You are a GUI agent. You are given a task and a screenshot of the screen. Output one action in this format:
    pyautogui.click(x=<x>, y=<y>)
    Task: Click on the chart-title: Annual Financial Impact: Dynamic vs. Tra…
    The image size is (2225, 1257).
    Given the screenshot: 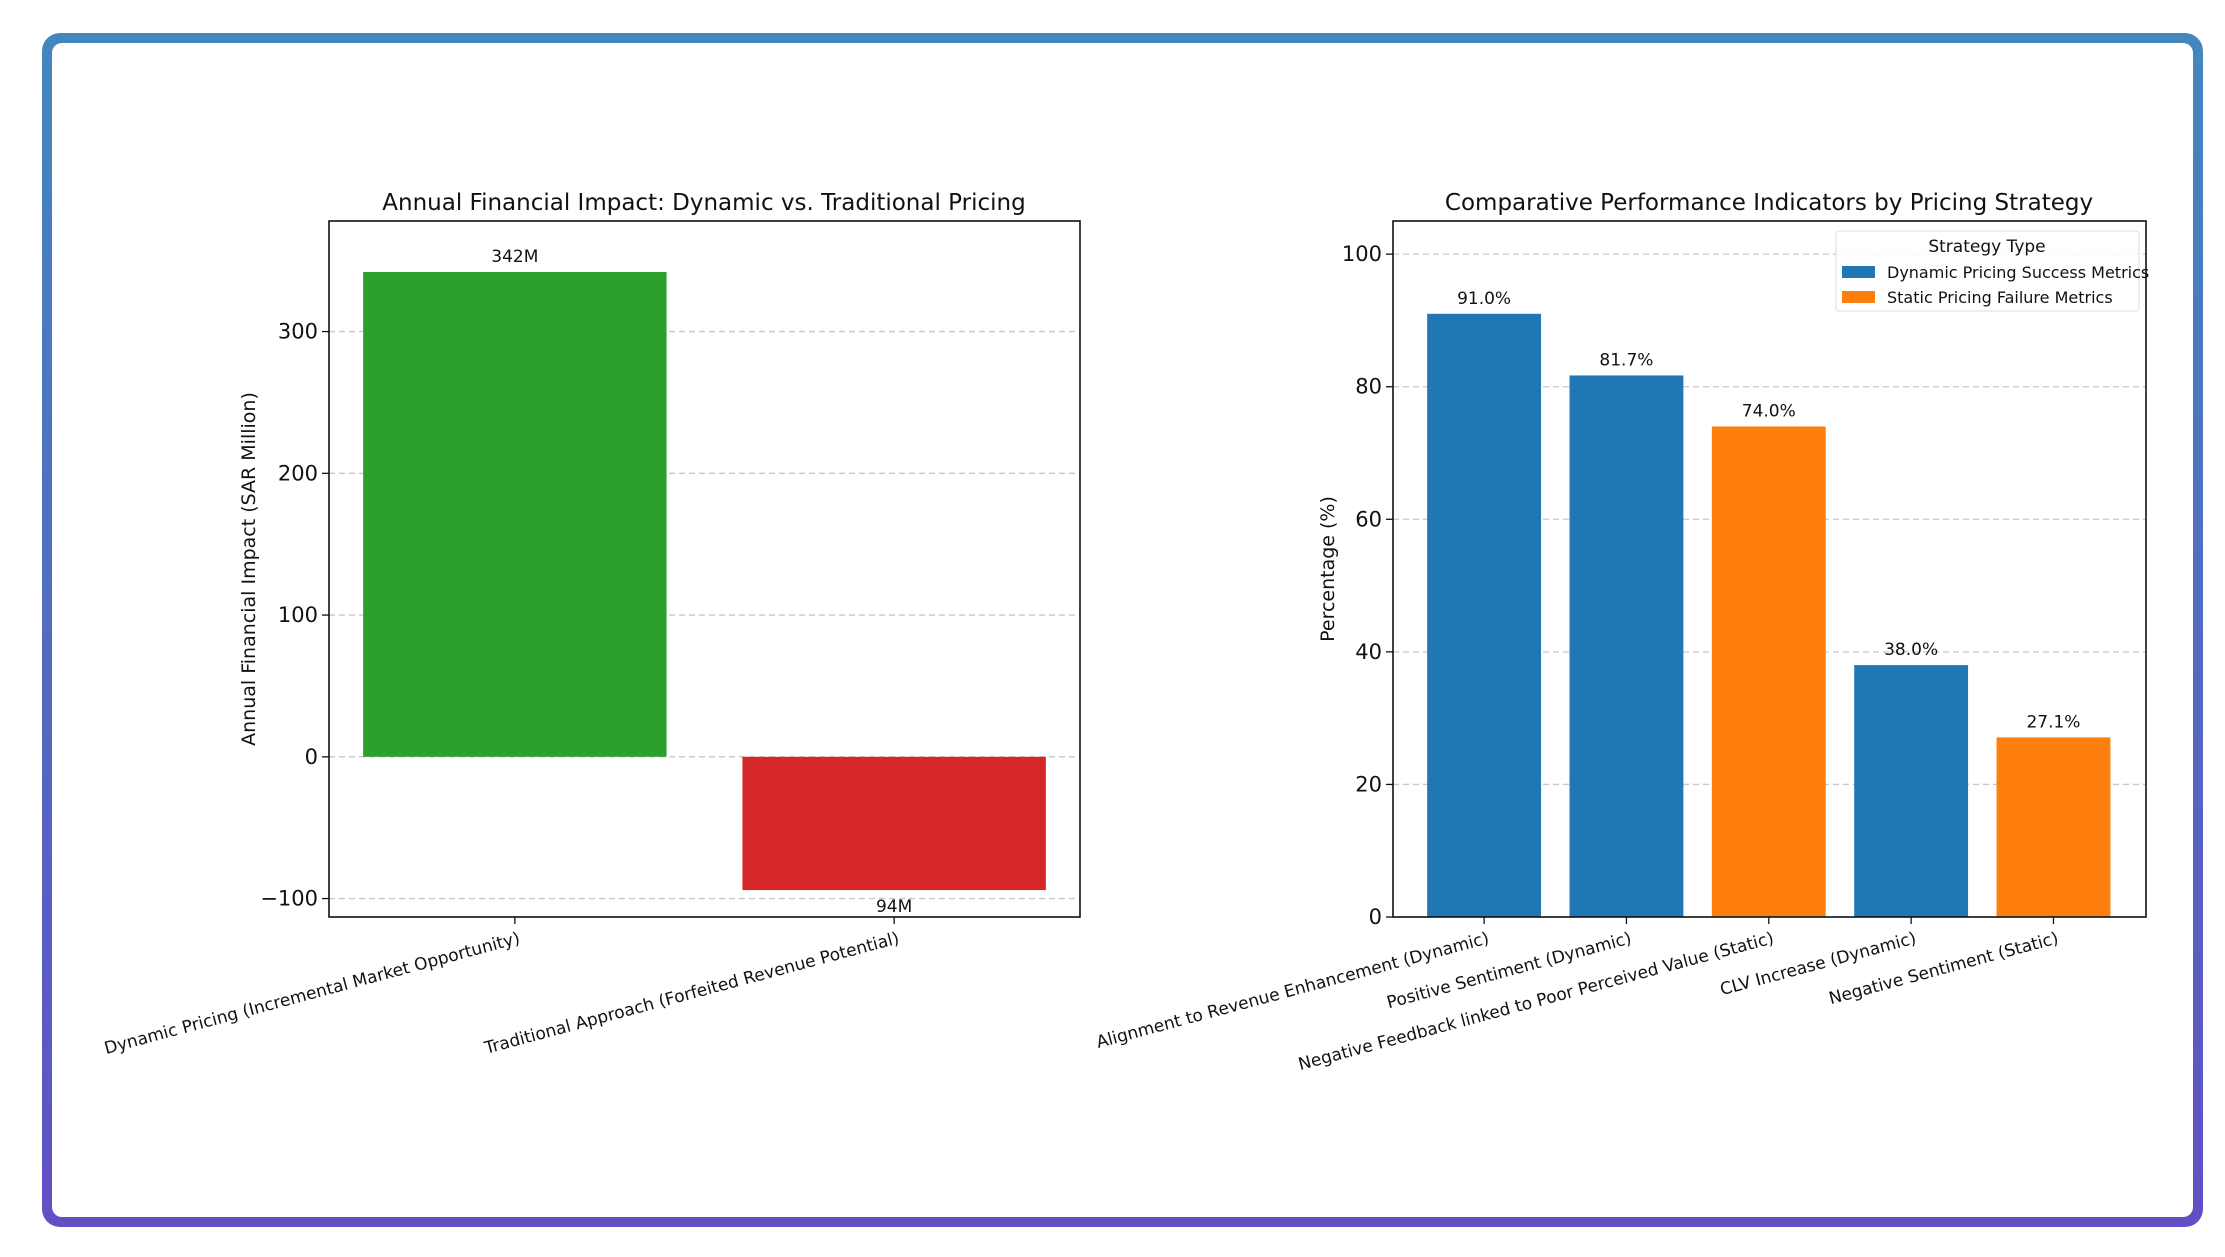 What is the action you would take?
    pyautogui.click(x=703, y=203)
    